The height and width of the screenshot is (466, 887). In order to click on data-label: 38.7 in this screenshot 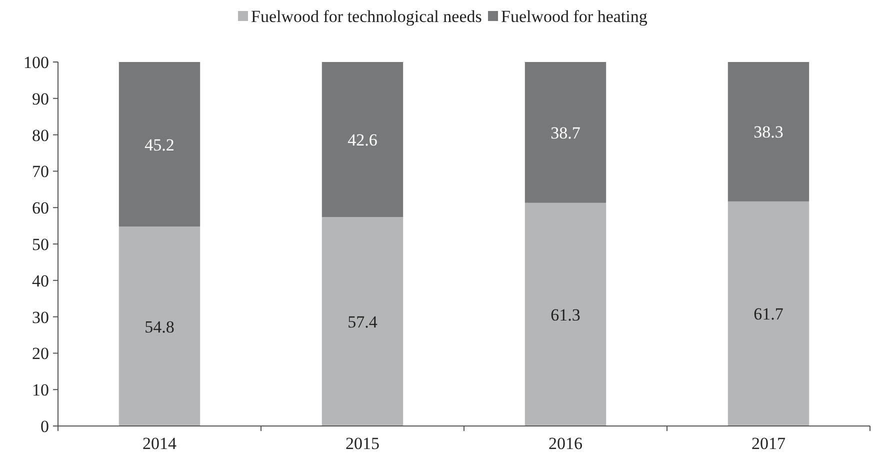, I will do `click(565, 132)`.